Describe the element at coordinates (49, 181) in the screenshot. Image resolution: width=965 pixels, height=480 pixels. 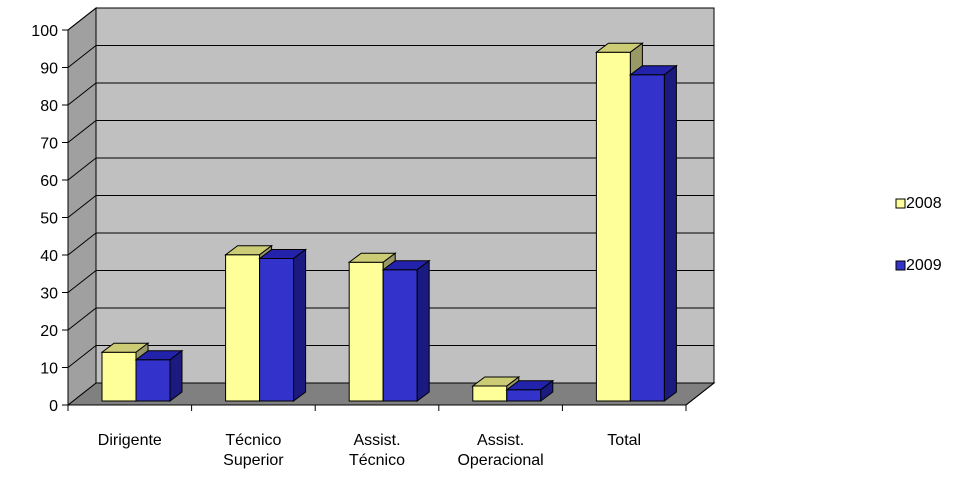
I see `y-tick-label: 60` at that location.